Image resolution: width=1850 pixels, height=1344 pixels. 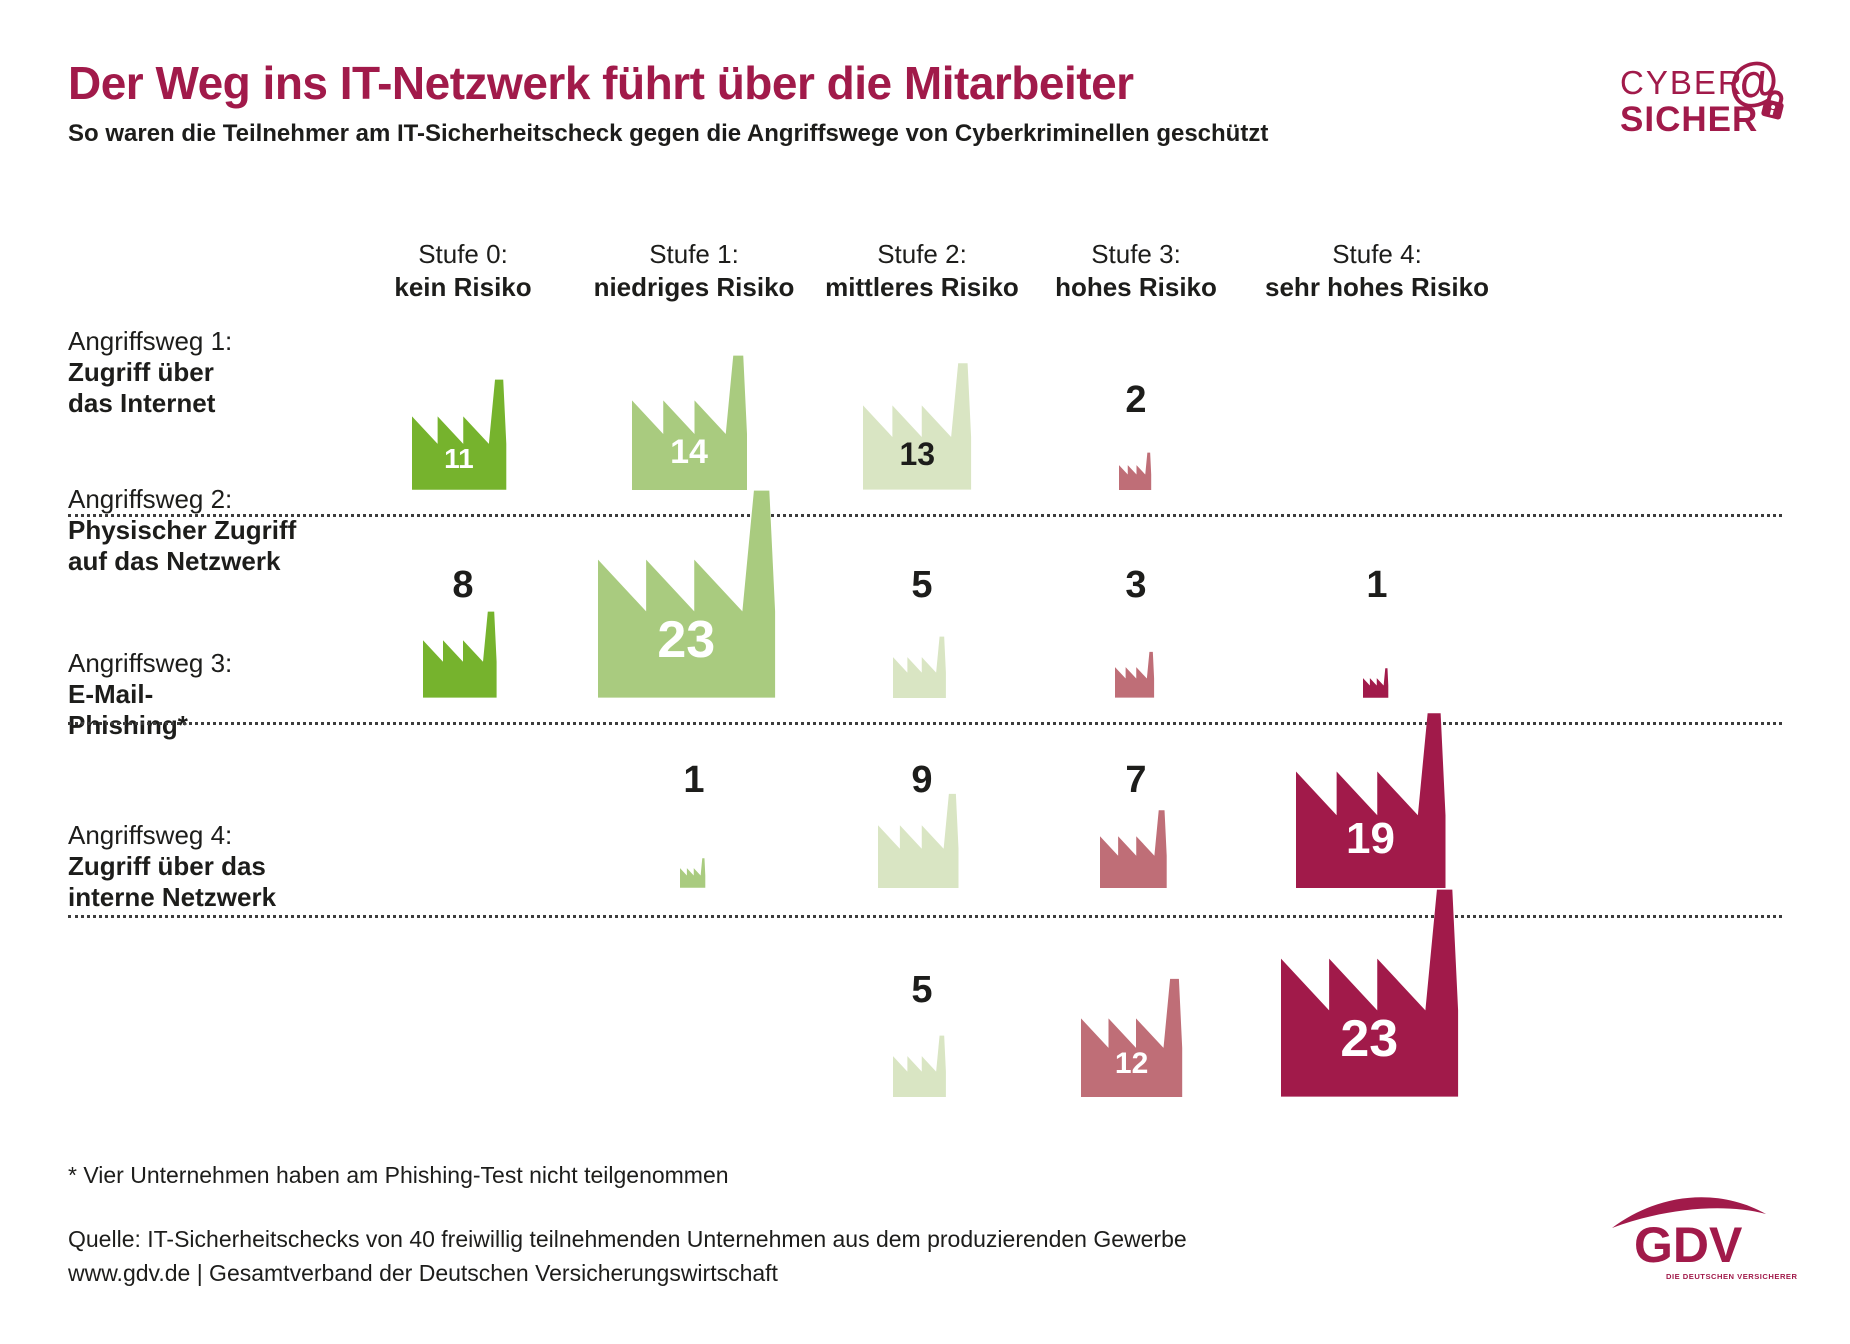 I want to click on column-header-stufe-label: Stufe 3:, so click(x=1136, y=254).